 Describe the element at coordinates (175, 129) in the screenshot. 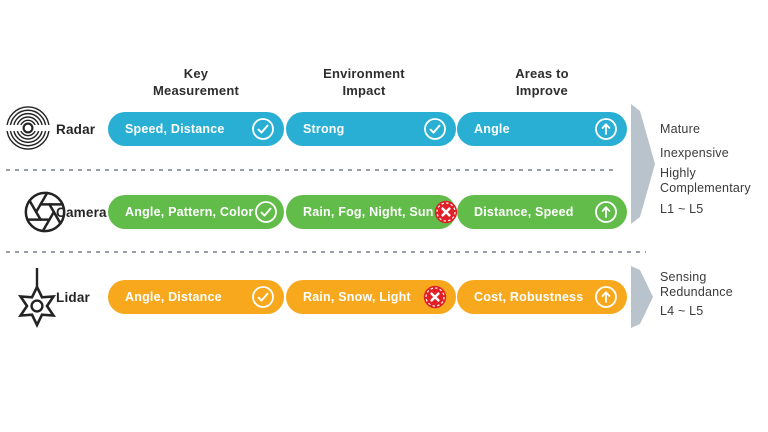

I see `pill-text: Speed, Distance` at that location.